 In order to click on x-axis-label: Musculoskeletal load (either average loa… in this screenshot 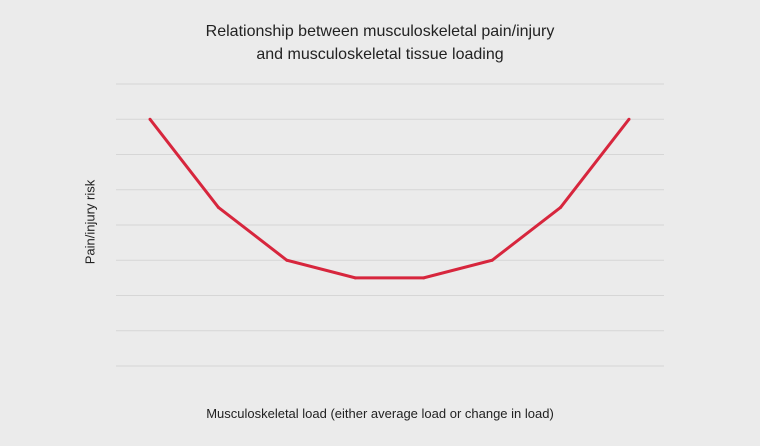, I will do `click(380, 413)`.